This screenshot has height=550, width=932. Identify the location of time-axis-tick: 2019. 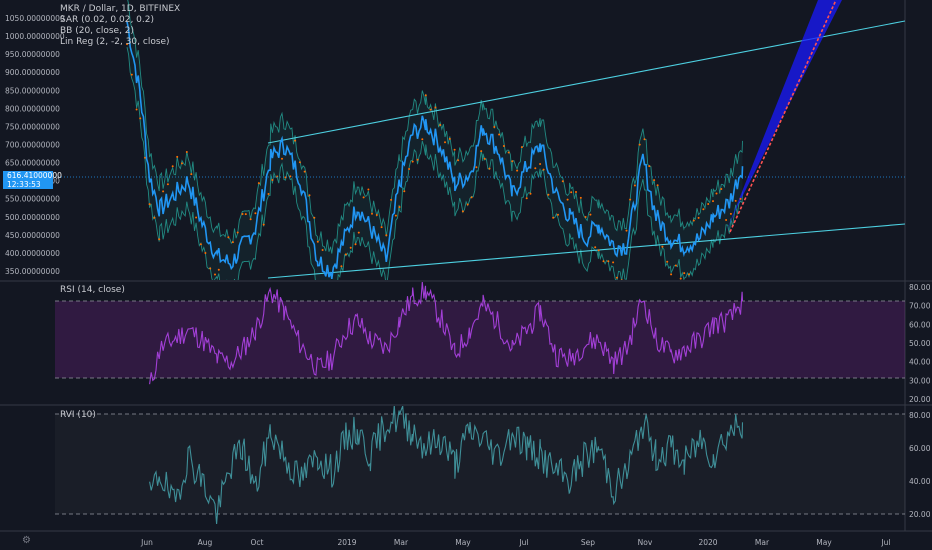
(346, 542).